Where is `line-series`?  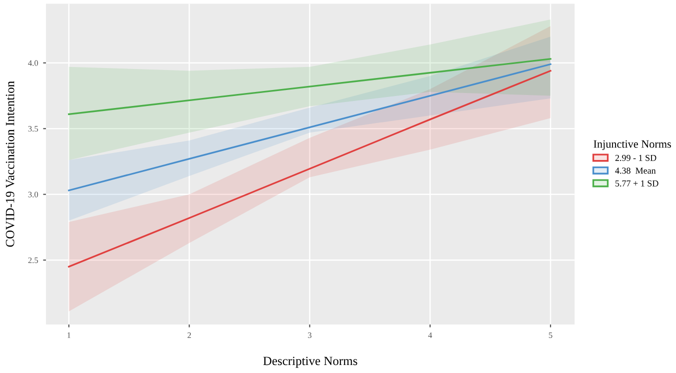
line-series is located at coordinates (310, 86).